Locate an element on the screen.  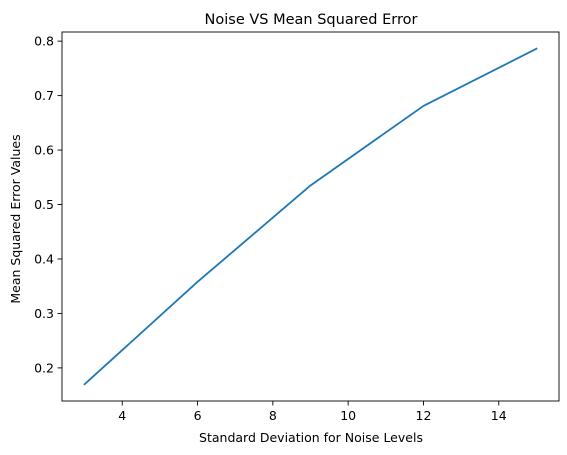
x-tick-label: 14 is located at coordinates (499, 415).